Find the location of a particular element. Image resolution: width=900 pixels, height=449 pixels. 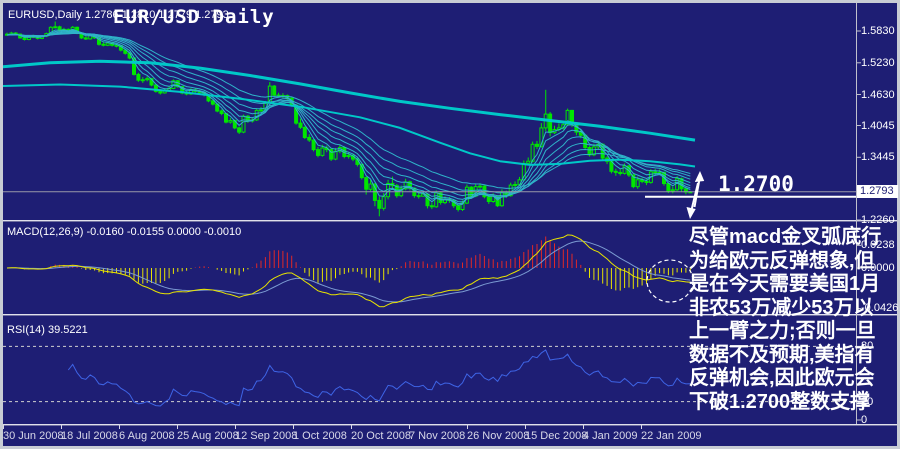

ma-medium-line is located at coordinates (349, 125).